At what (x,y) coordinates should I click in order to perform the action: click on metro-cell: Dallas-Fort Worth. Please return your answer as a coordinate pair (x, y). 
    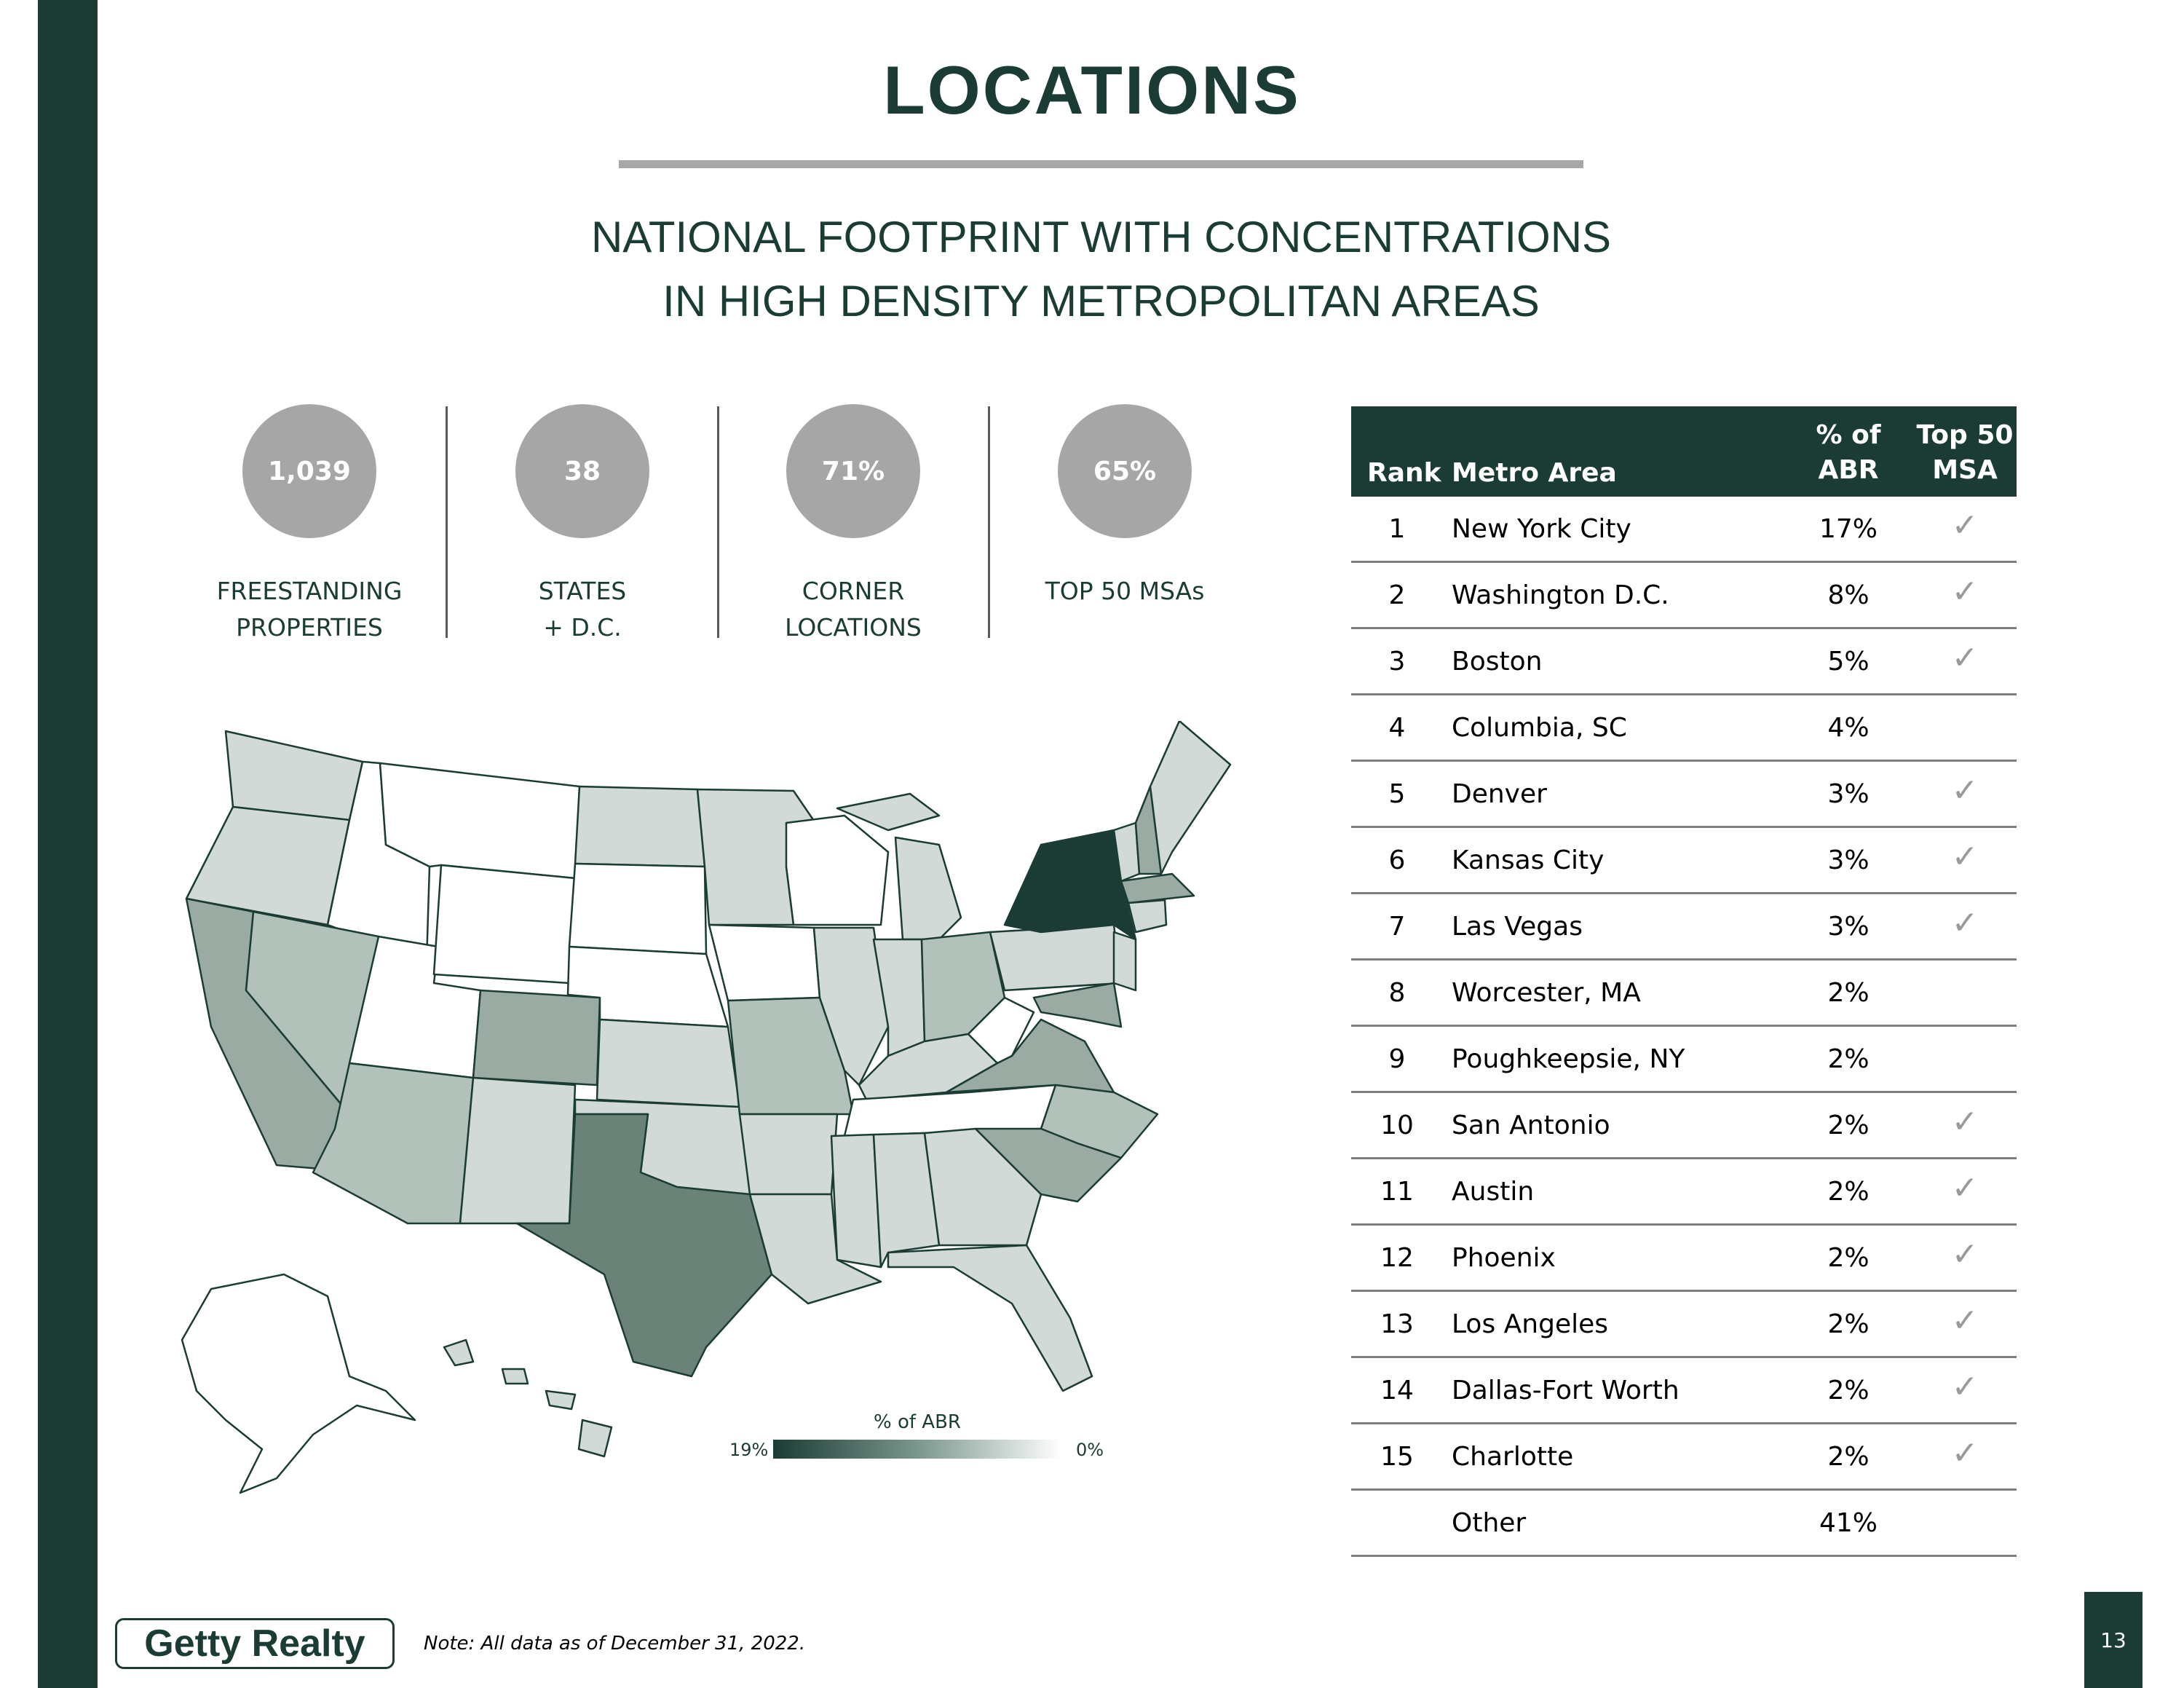
    Looking at the image, I should click on (1565, 1390).